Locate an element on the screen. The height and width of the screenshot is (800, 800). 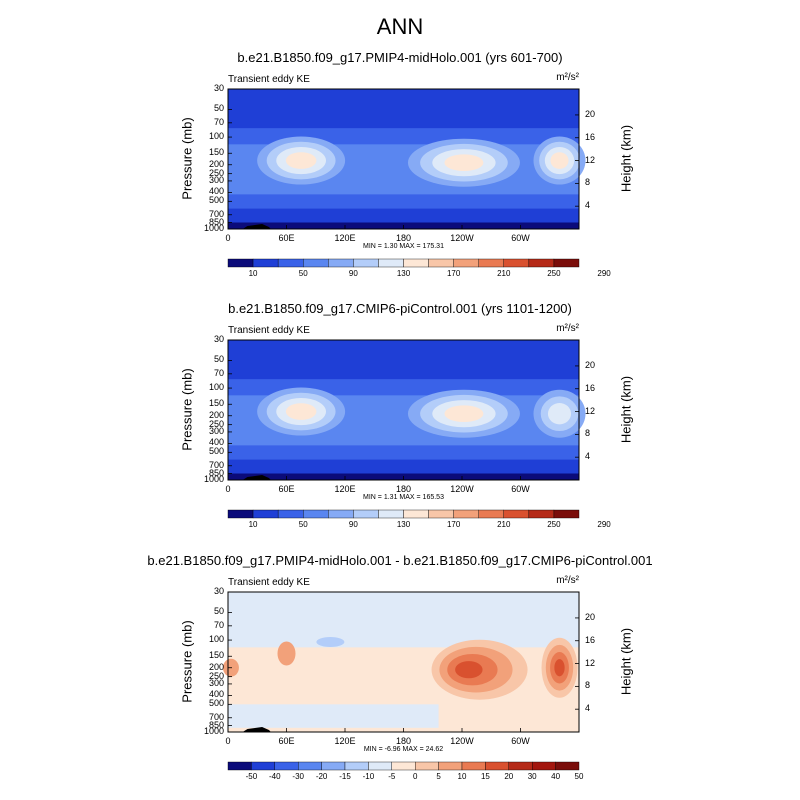
pressure-tick-label: 250 is located at coordinates (216, 423).